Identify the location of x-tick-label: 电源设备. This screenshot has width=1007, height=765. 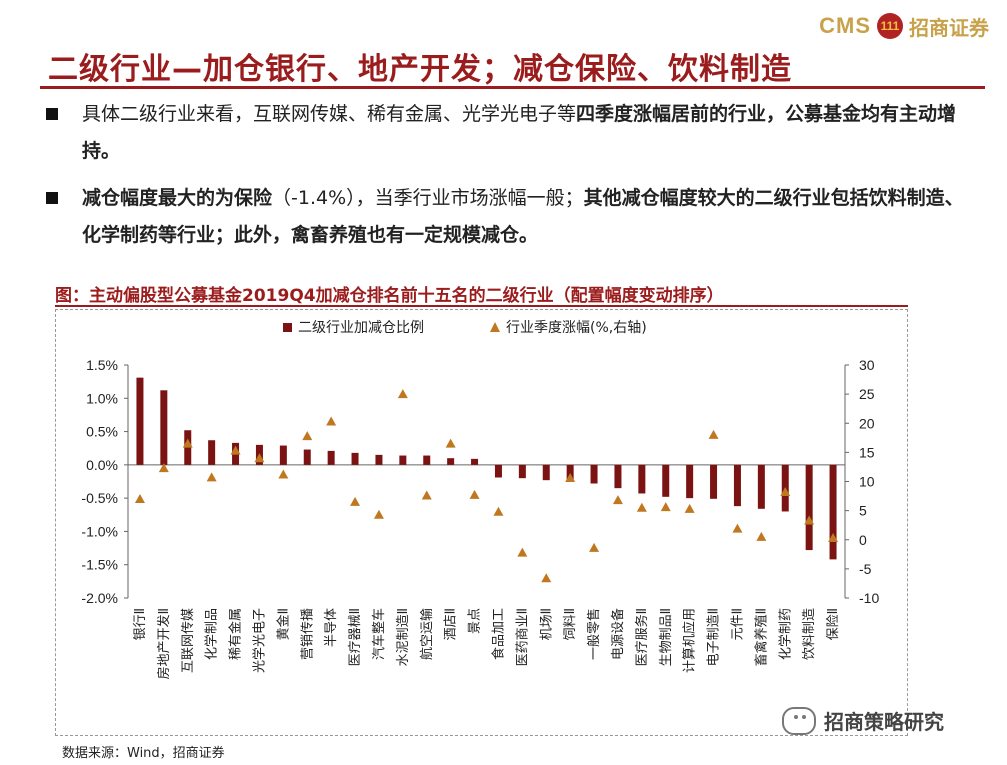
(618, 634).